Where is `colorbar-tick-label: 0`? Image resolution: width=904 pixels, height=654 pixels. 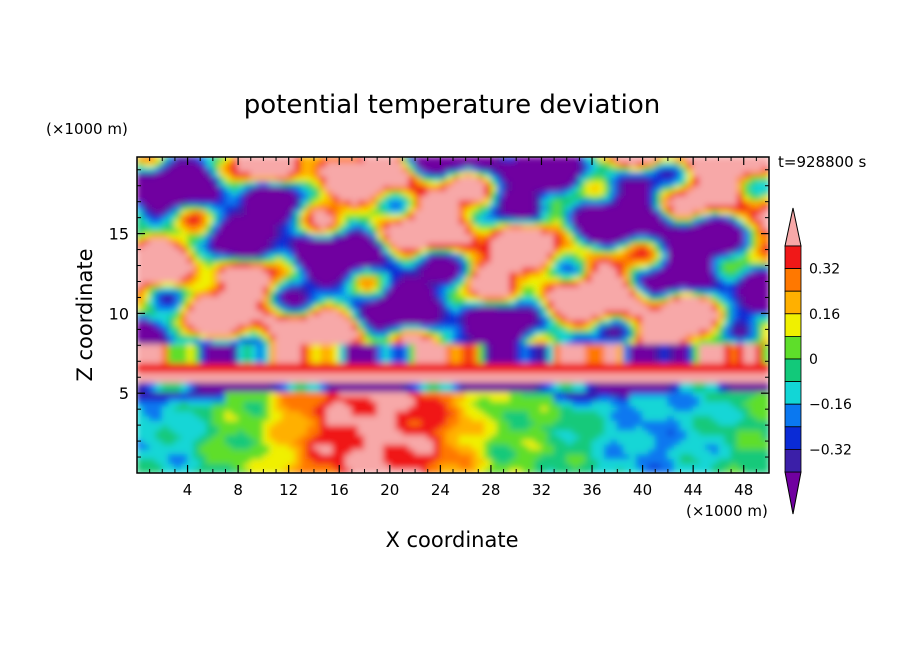 colorbar-tick-label: 0 is located at coordinates (813, 360).